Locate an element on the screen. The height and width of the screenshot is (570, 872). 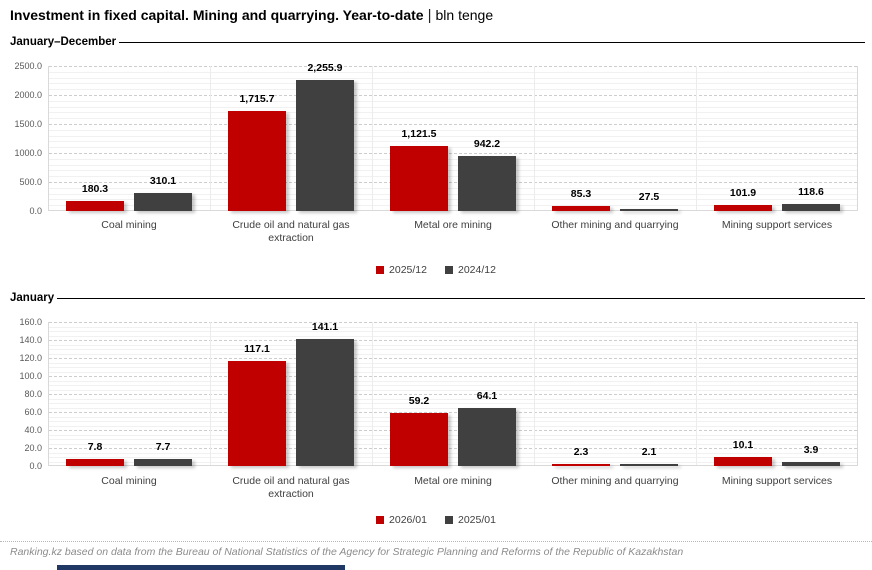
chart-header: January–December is located at coordinates (437, 42).